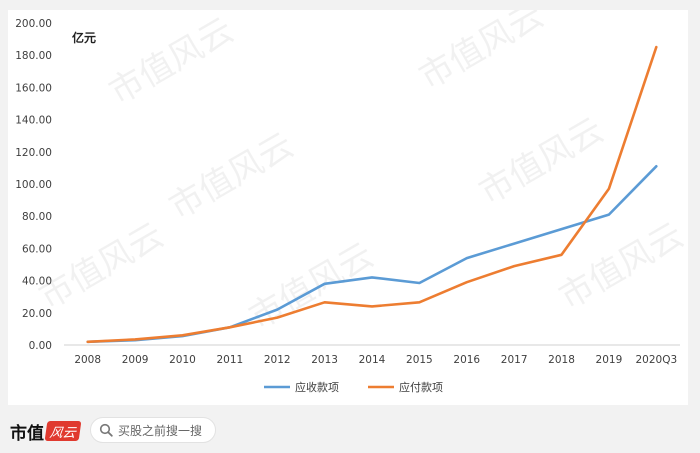  What do you see at coordinates (561, 360) in the screenshot?
I see `x-tick-label: 2018` at bounding box center [561, 360].